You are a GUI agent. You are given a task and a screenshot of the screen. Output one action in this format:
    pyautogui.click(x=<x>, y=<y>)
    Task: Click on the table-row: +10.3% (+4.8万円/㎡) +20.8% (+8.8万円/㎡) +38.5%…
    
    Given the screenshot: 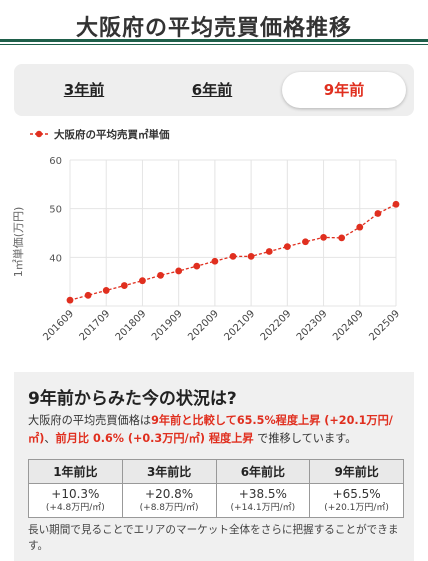 What is the action you would take?
    pyautogui.click(x=216, y=500)
    